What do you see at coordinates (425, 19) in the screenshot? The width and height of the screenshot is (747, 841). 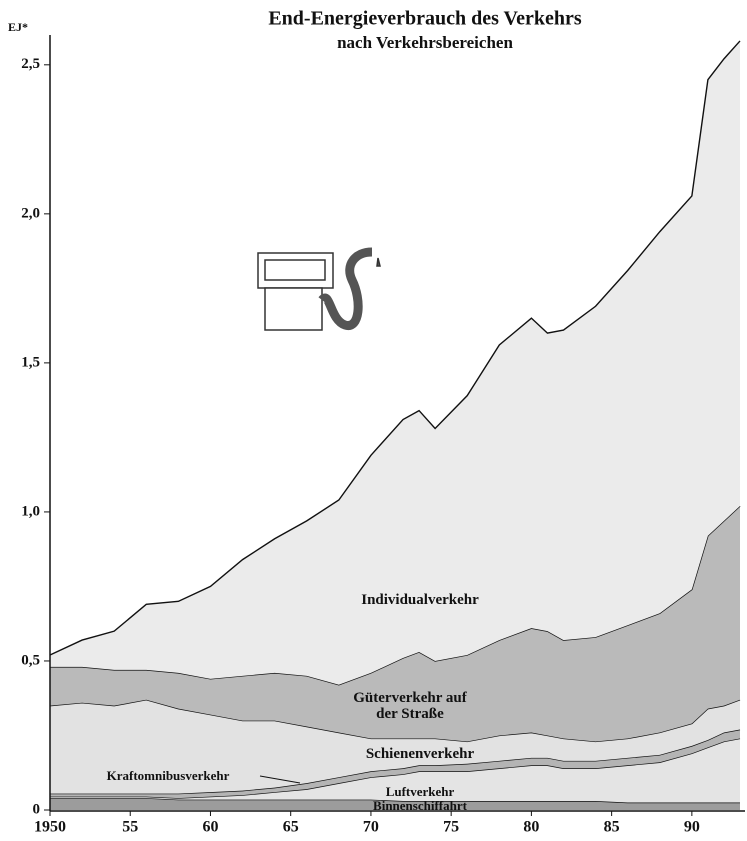 I see `chart-title: End-Energieverbrauch des Verkehrs` at bounding box center [425, 19].